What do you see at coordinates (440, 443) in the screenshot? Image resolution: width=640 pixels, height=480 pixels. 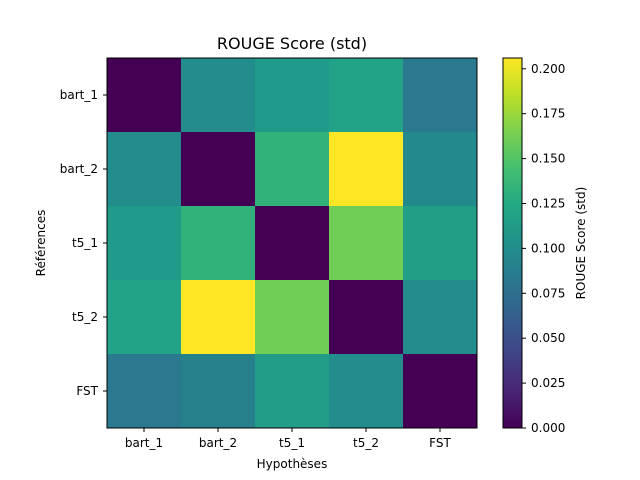 I see `x-tick-label: FST` at bounding box center [440, 443].